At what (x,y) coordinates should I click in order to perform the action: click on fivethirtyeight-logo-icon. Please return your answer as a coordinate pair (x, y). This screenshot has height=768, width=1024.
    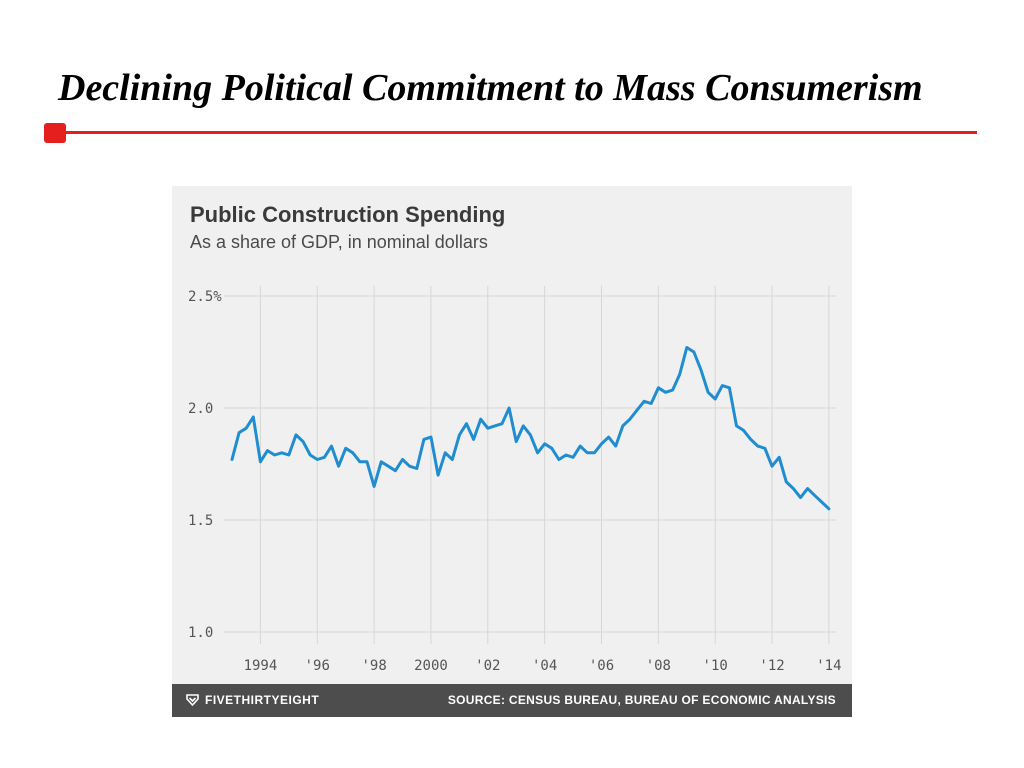
    Looking at the image, I should click on (192, 700).